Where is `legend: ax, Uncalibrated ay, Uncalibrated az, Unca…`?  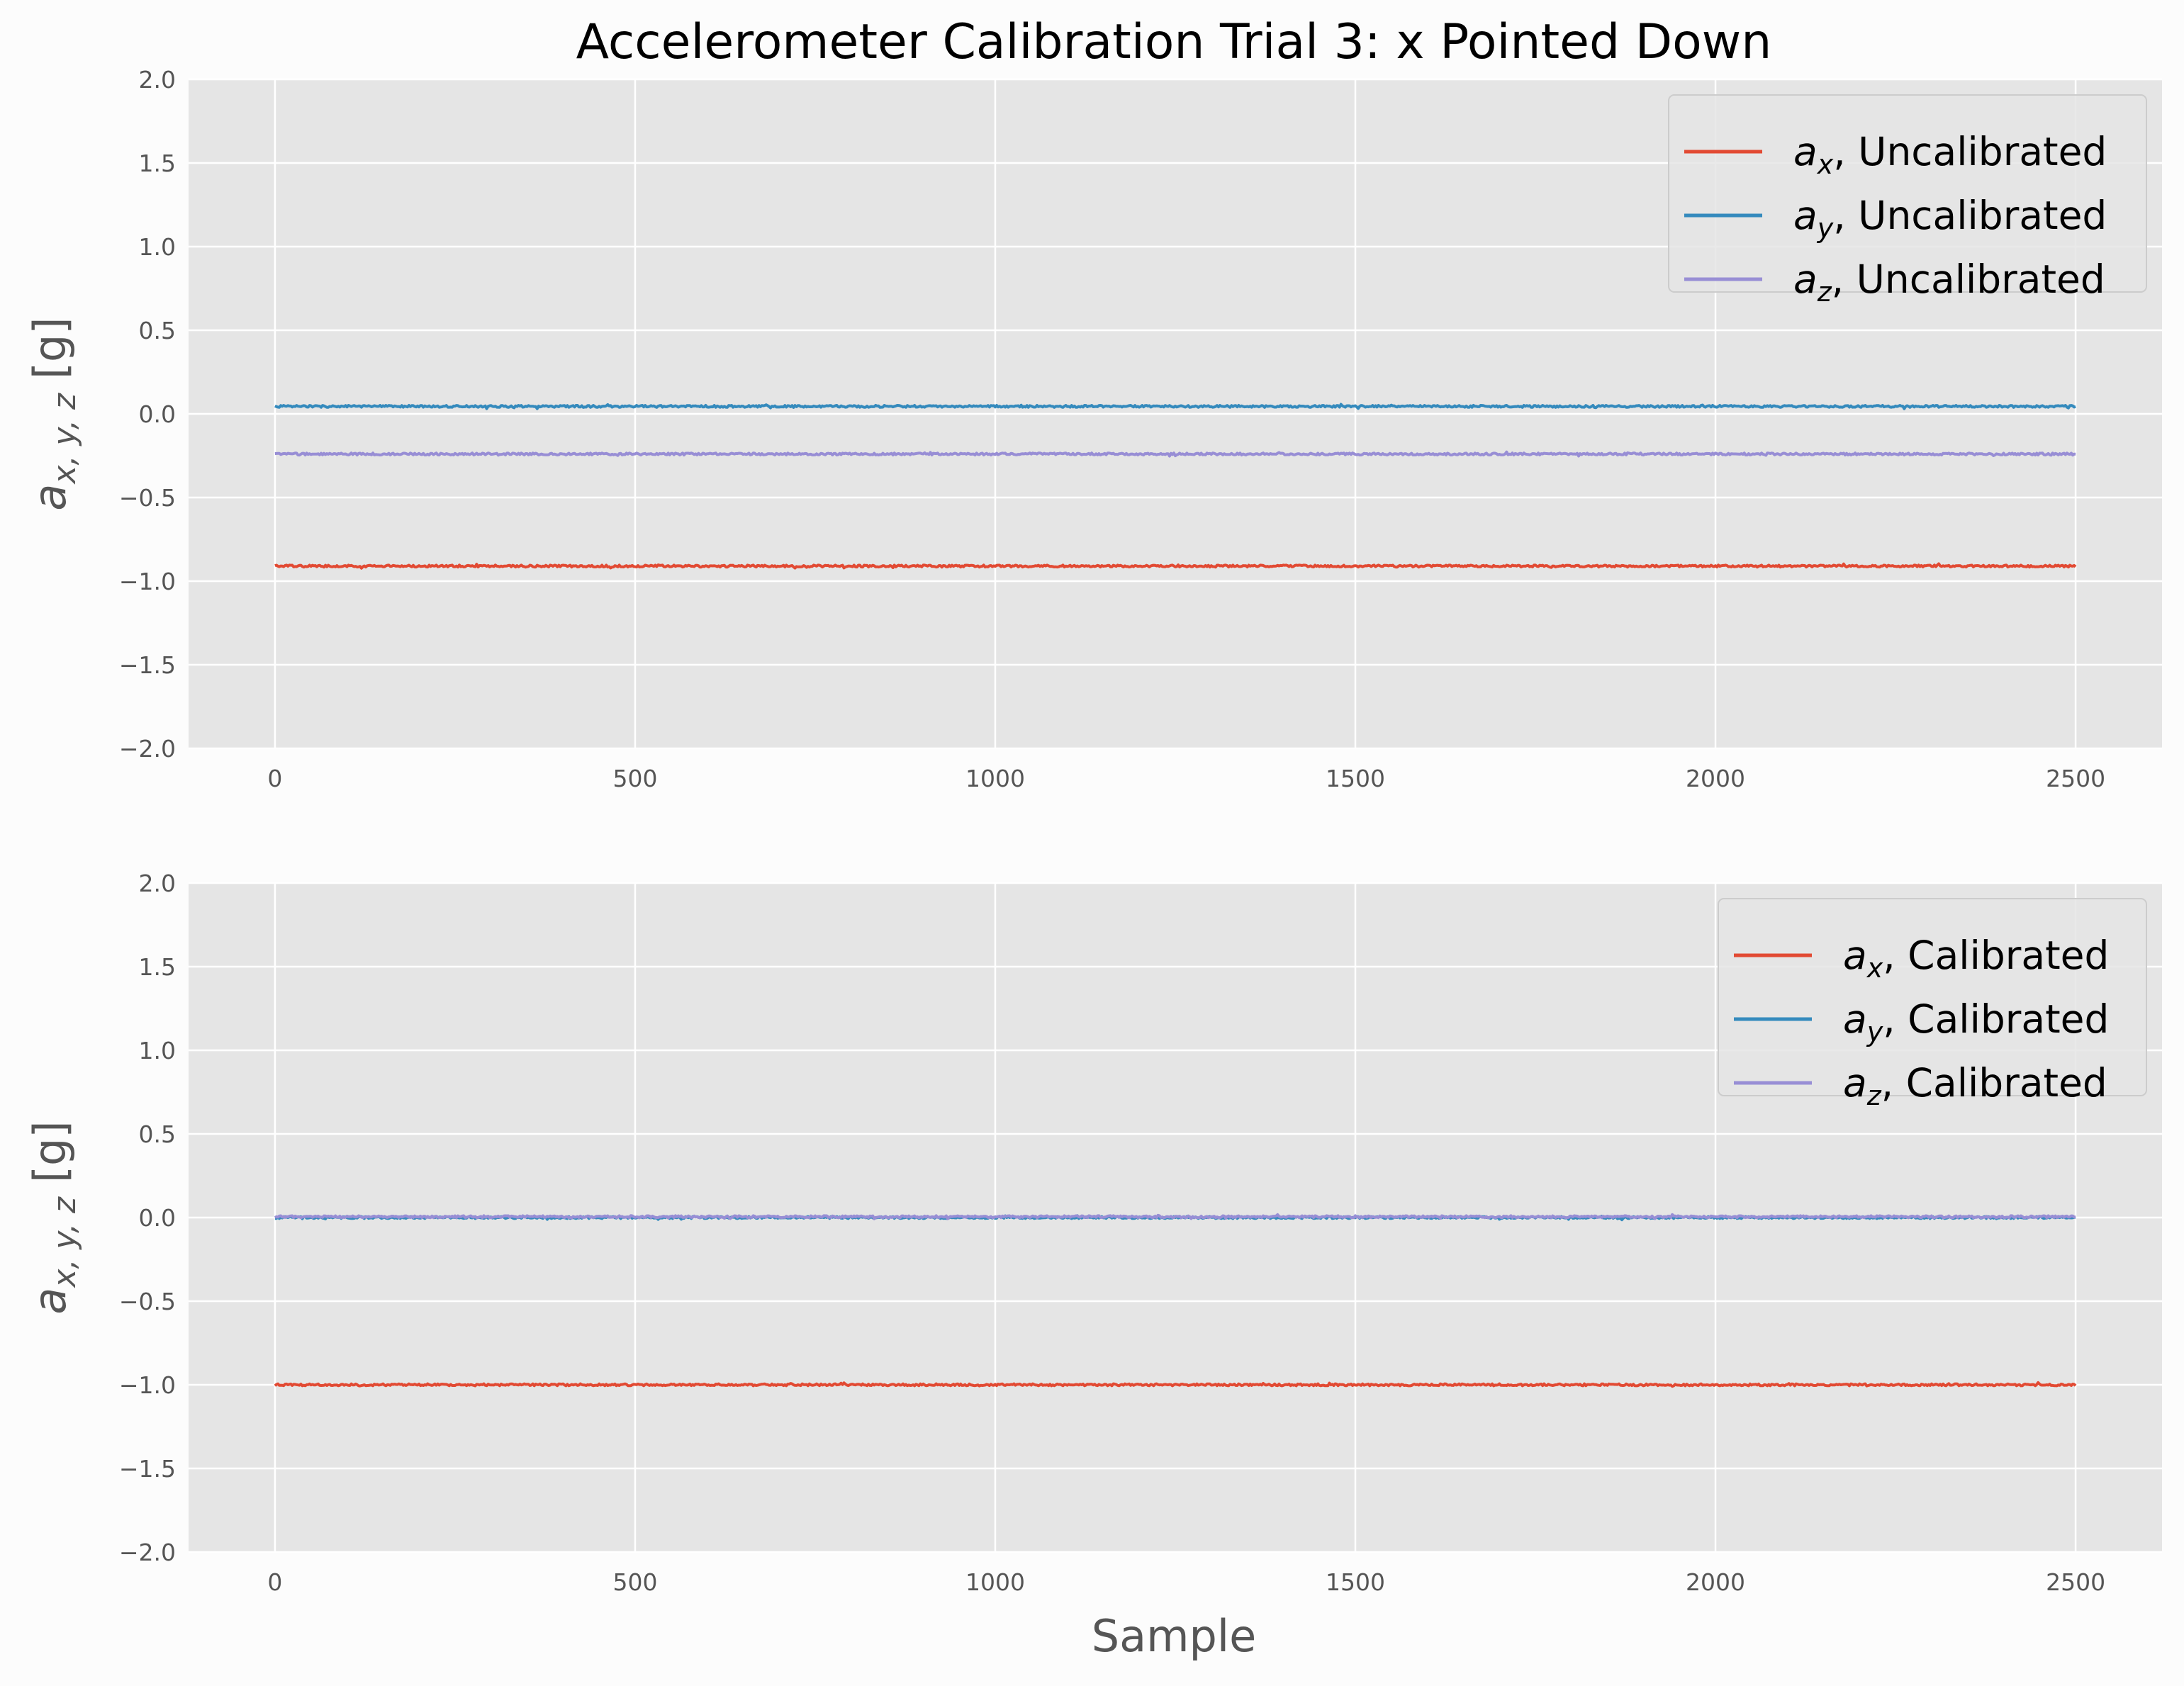
legend: ax, Uncalibrated ay, Uncalibrated az, Unca… is located at coordinates (1907, 201).